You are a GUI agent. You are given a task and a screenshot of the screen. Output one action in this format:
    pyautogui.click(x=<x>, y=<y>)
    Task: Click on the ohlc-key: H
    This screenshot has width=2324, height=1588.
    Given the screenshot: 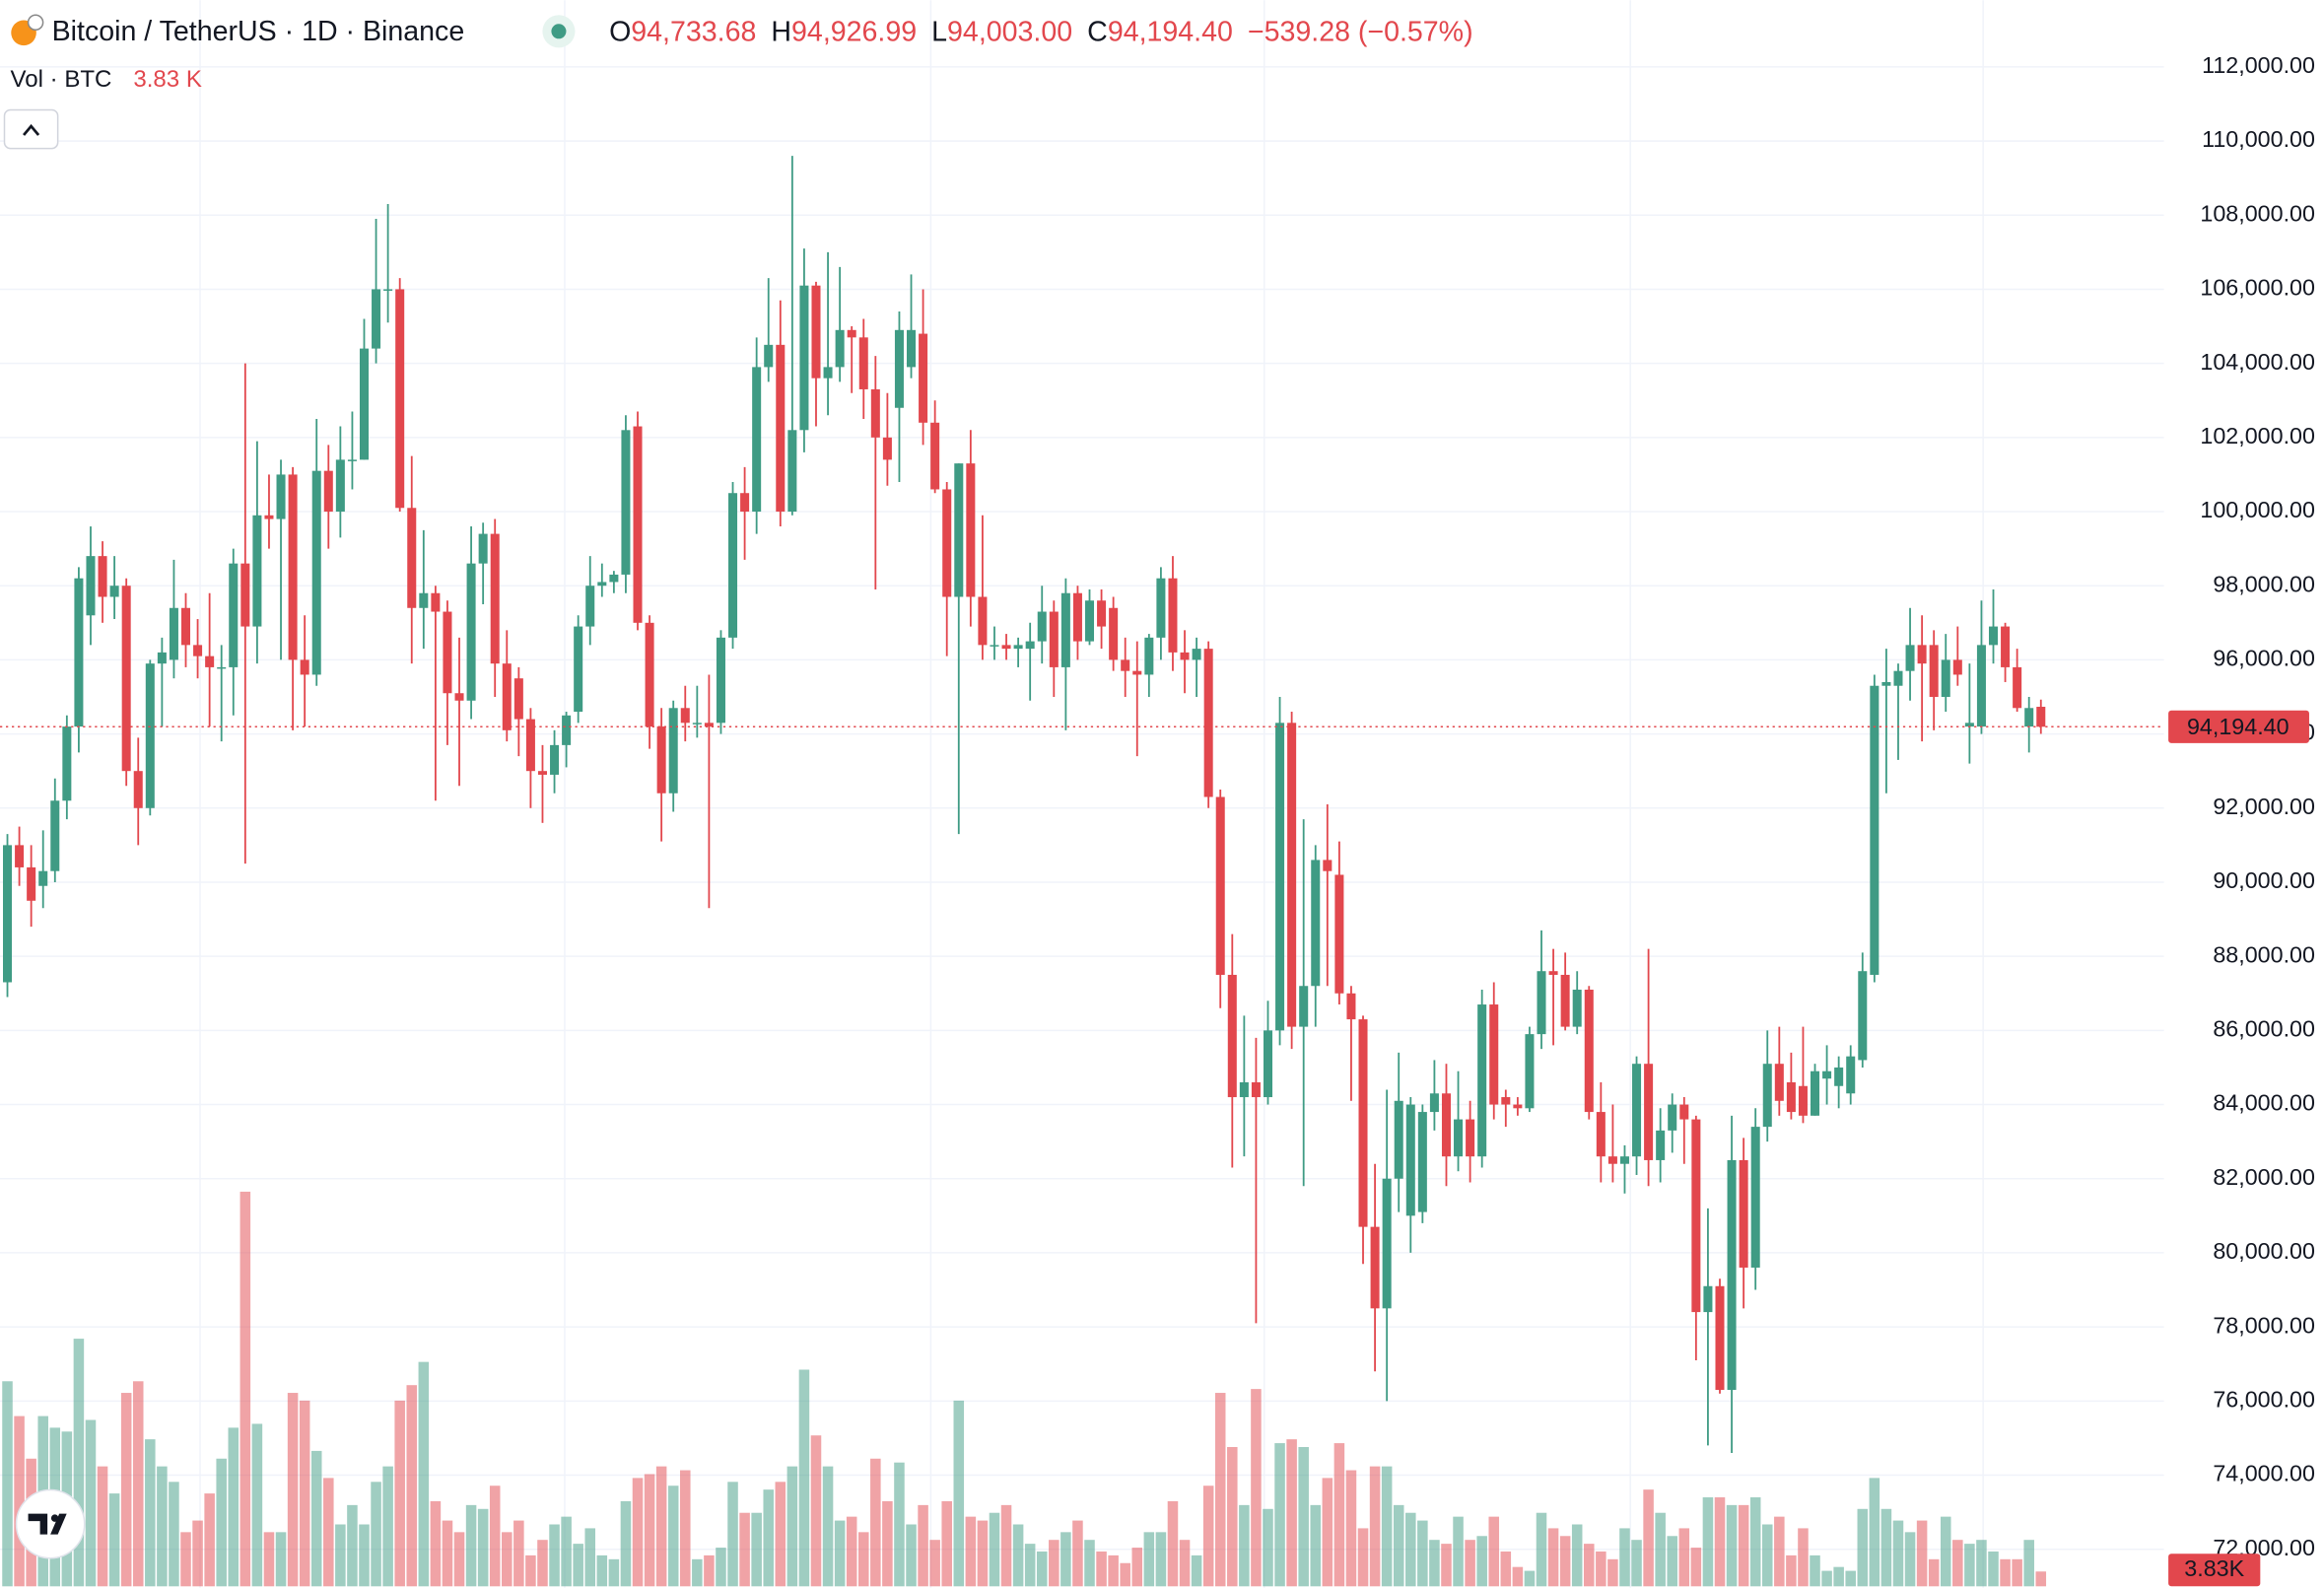 What is the action you would take?
    pyautogui.click(x=781, y=31)
    